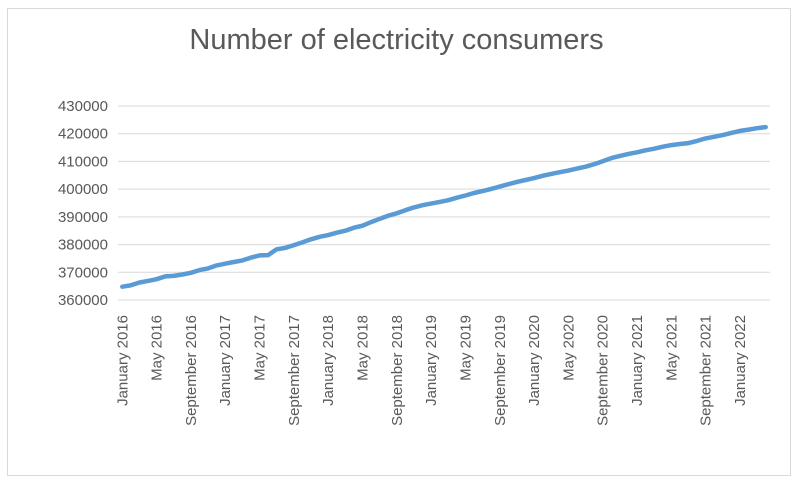 The image size is (793, 481). What do you see at coordinates (363, 348) in the screenshot?
I see `x-tick-label: May 2018` at bounding box center [363, 348].